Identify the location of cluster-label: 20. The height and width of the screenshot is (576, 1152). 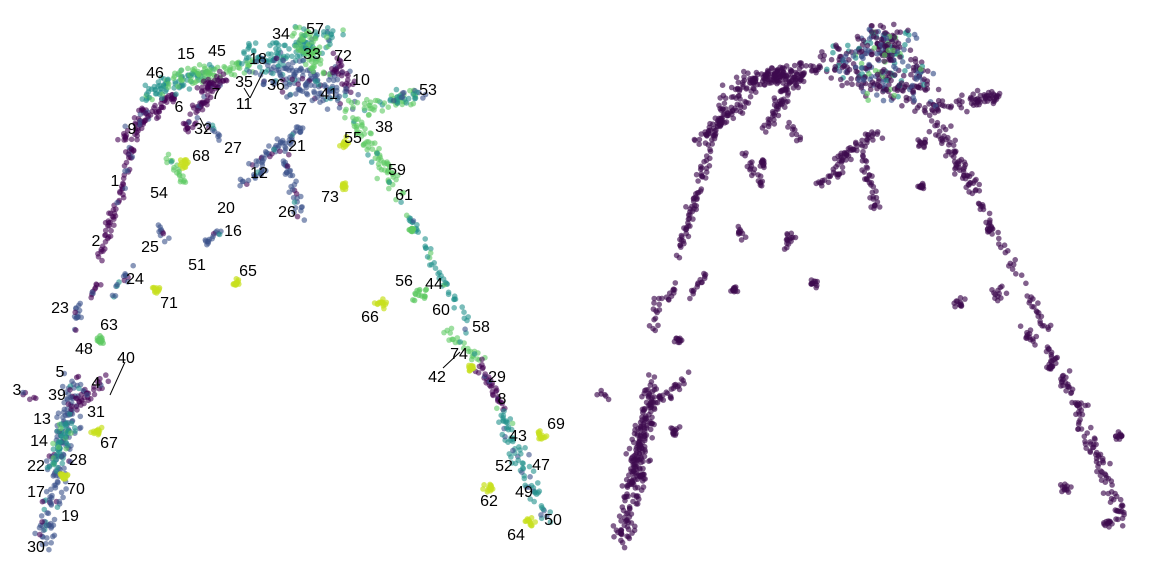
(226, 208).